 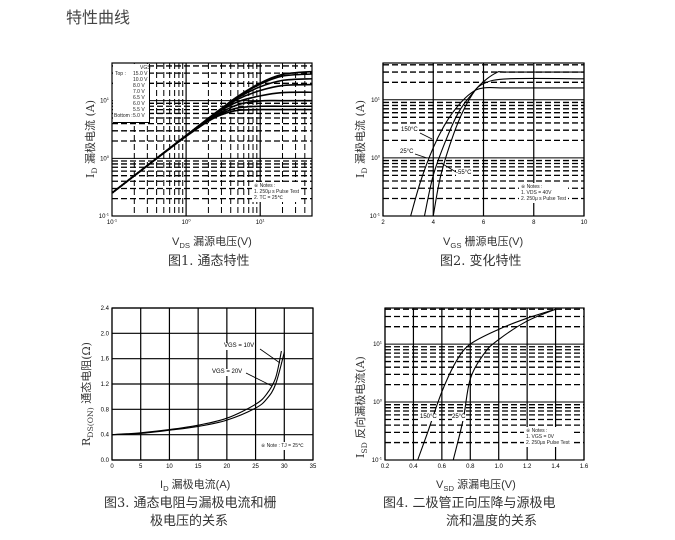 What do you see at coordinates (548, 443) in the screenshot?
I see `note-line: 2. 250μs Pulse Test` at bounding box center [548, 443].